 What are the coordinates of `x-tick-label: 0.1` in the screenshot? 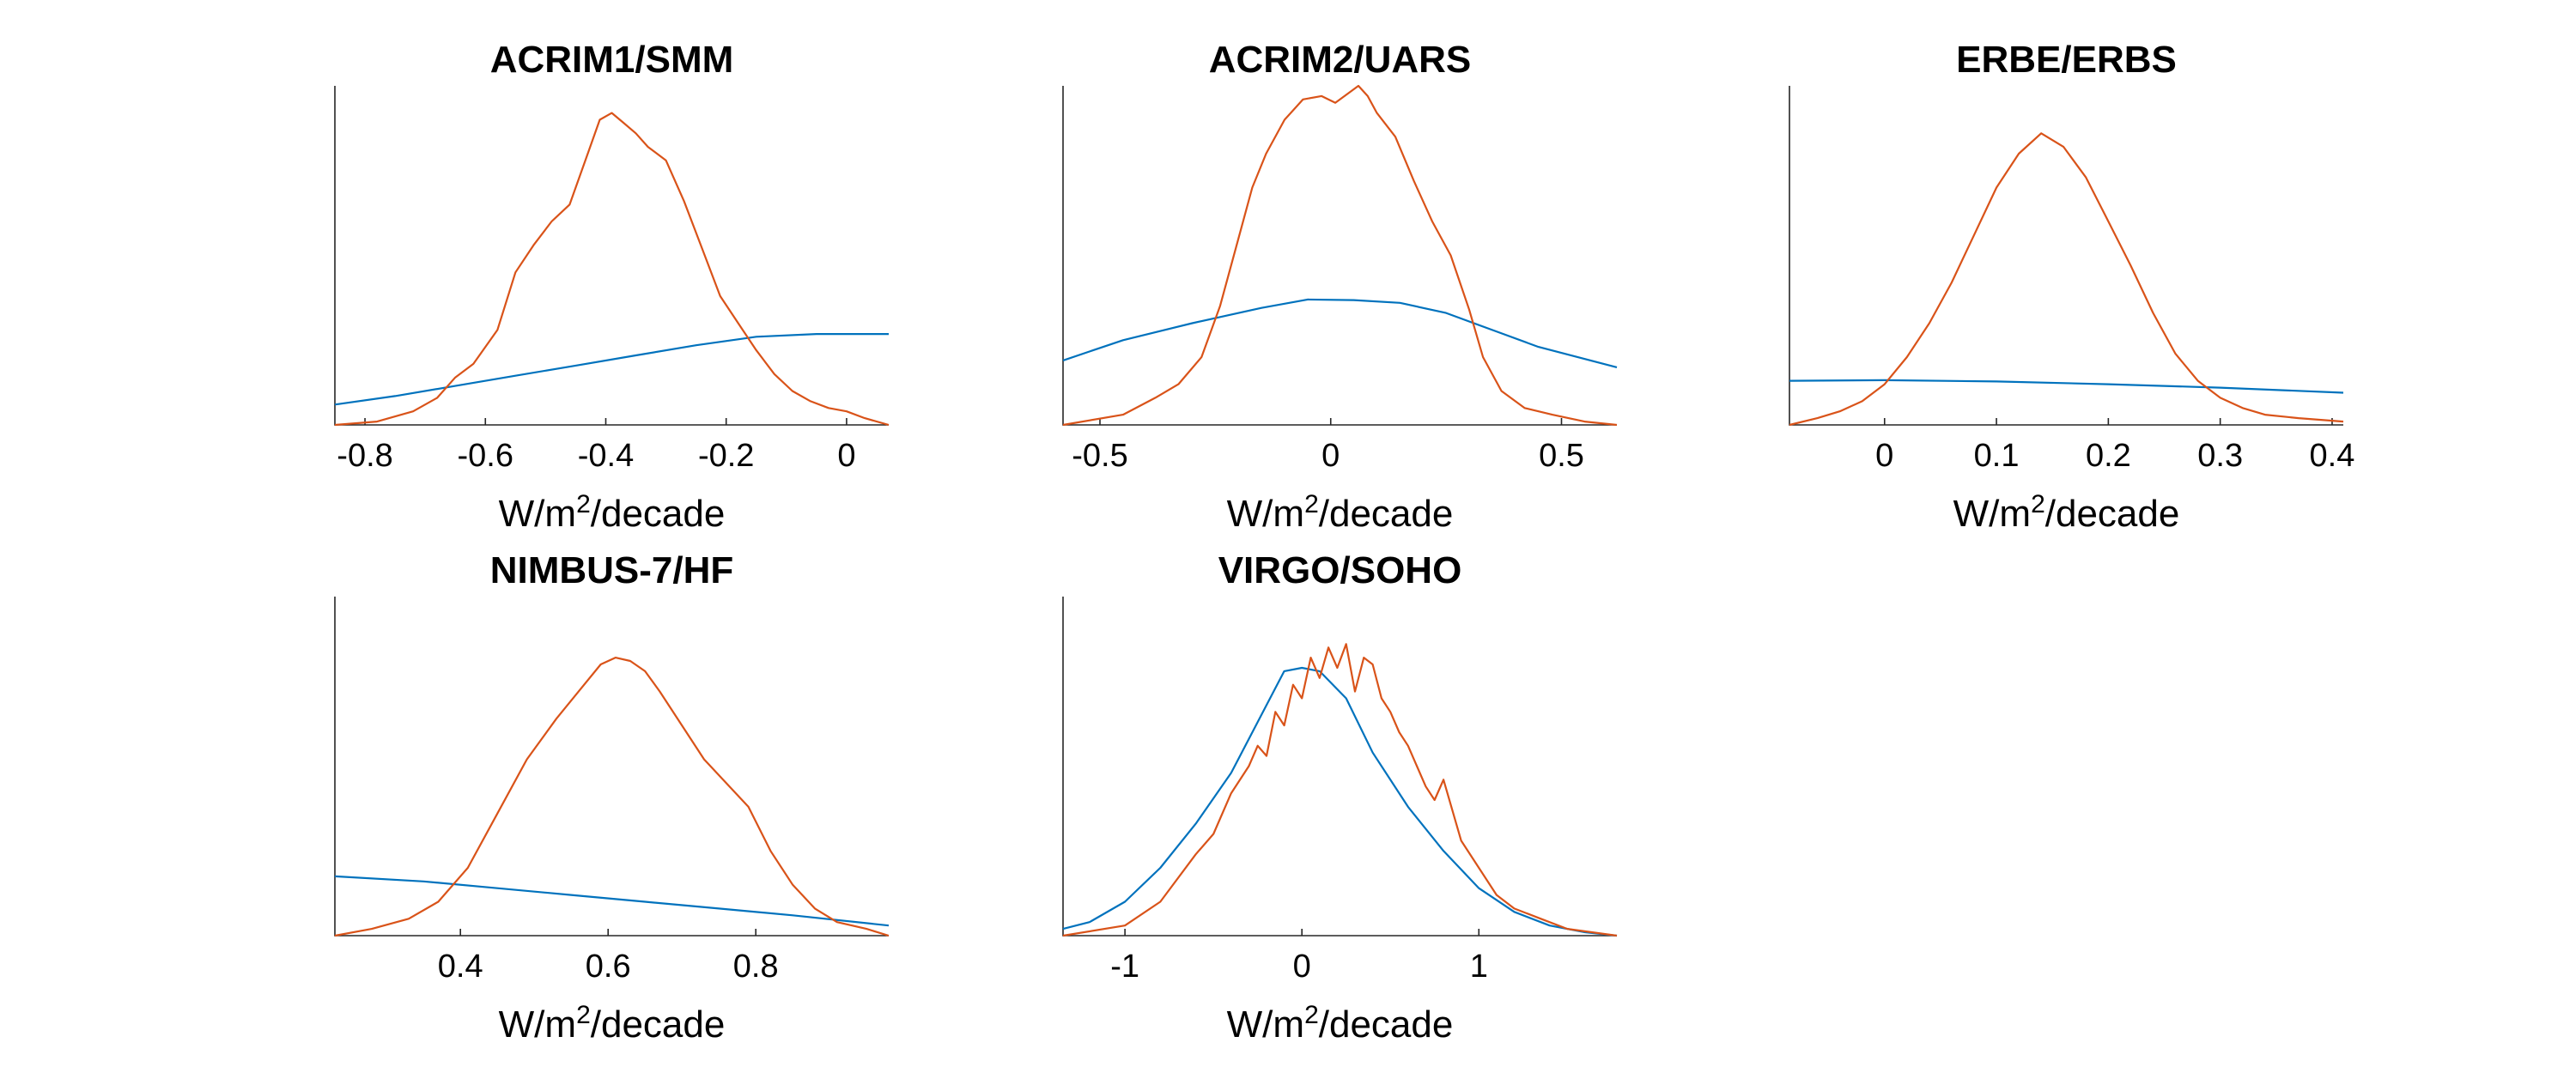 It's located at (1997, 456).